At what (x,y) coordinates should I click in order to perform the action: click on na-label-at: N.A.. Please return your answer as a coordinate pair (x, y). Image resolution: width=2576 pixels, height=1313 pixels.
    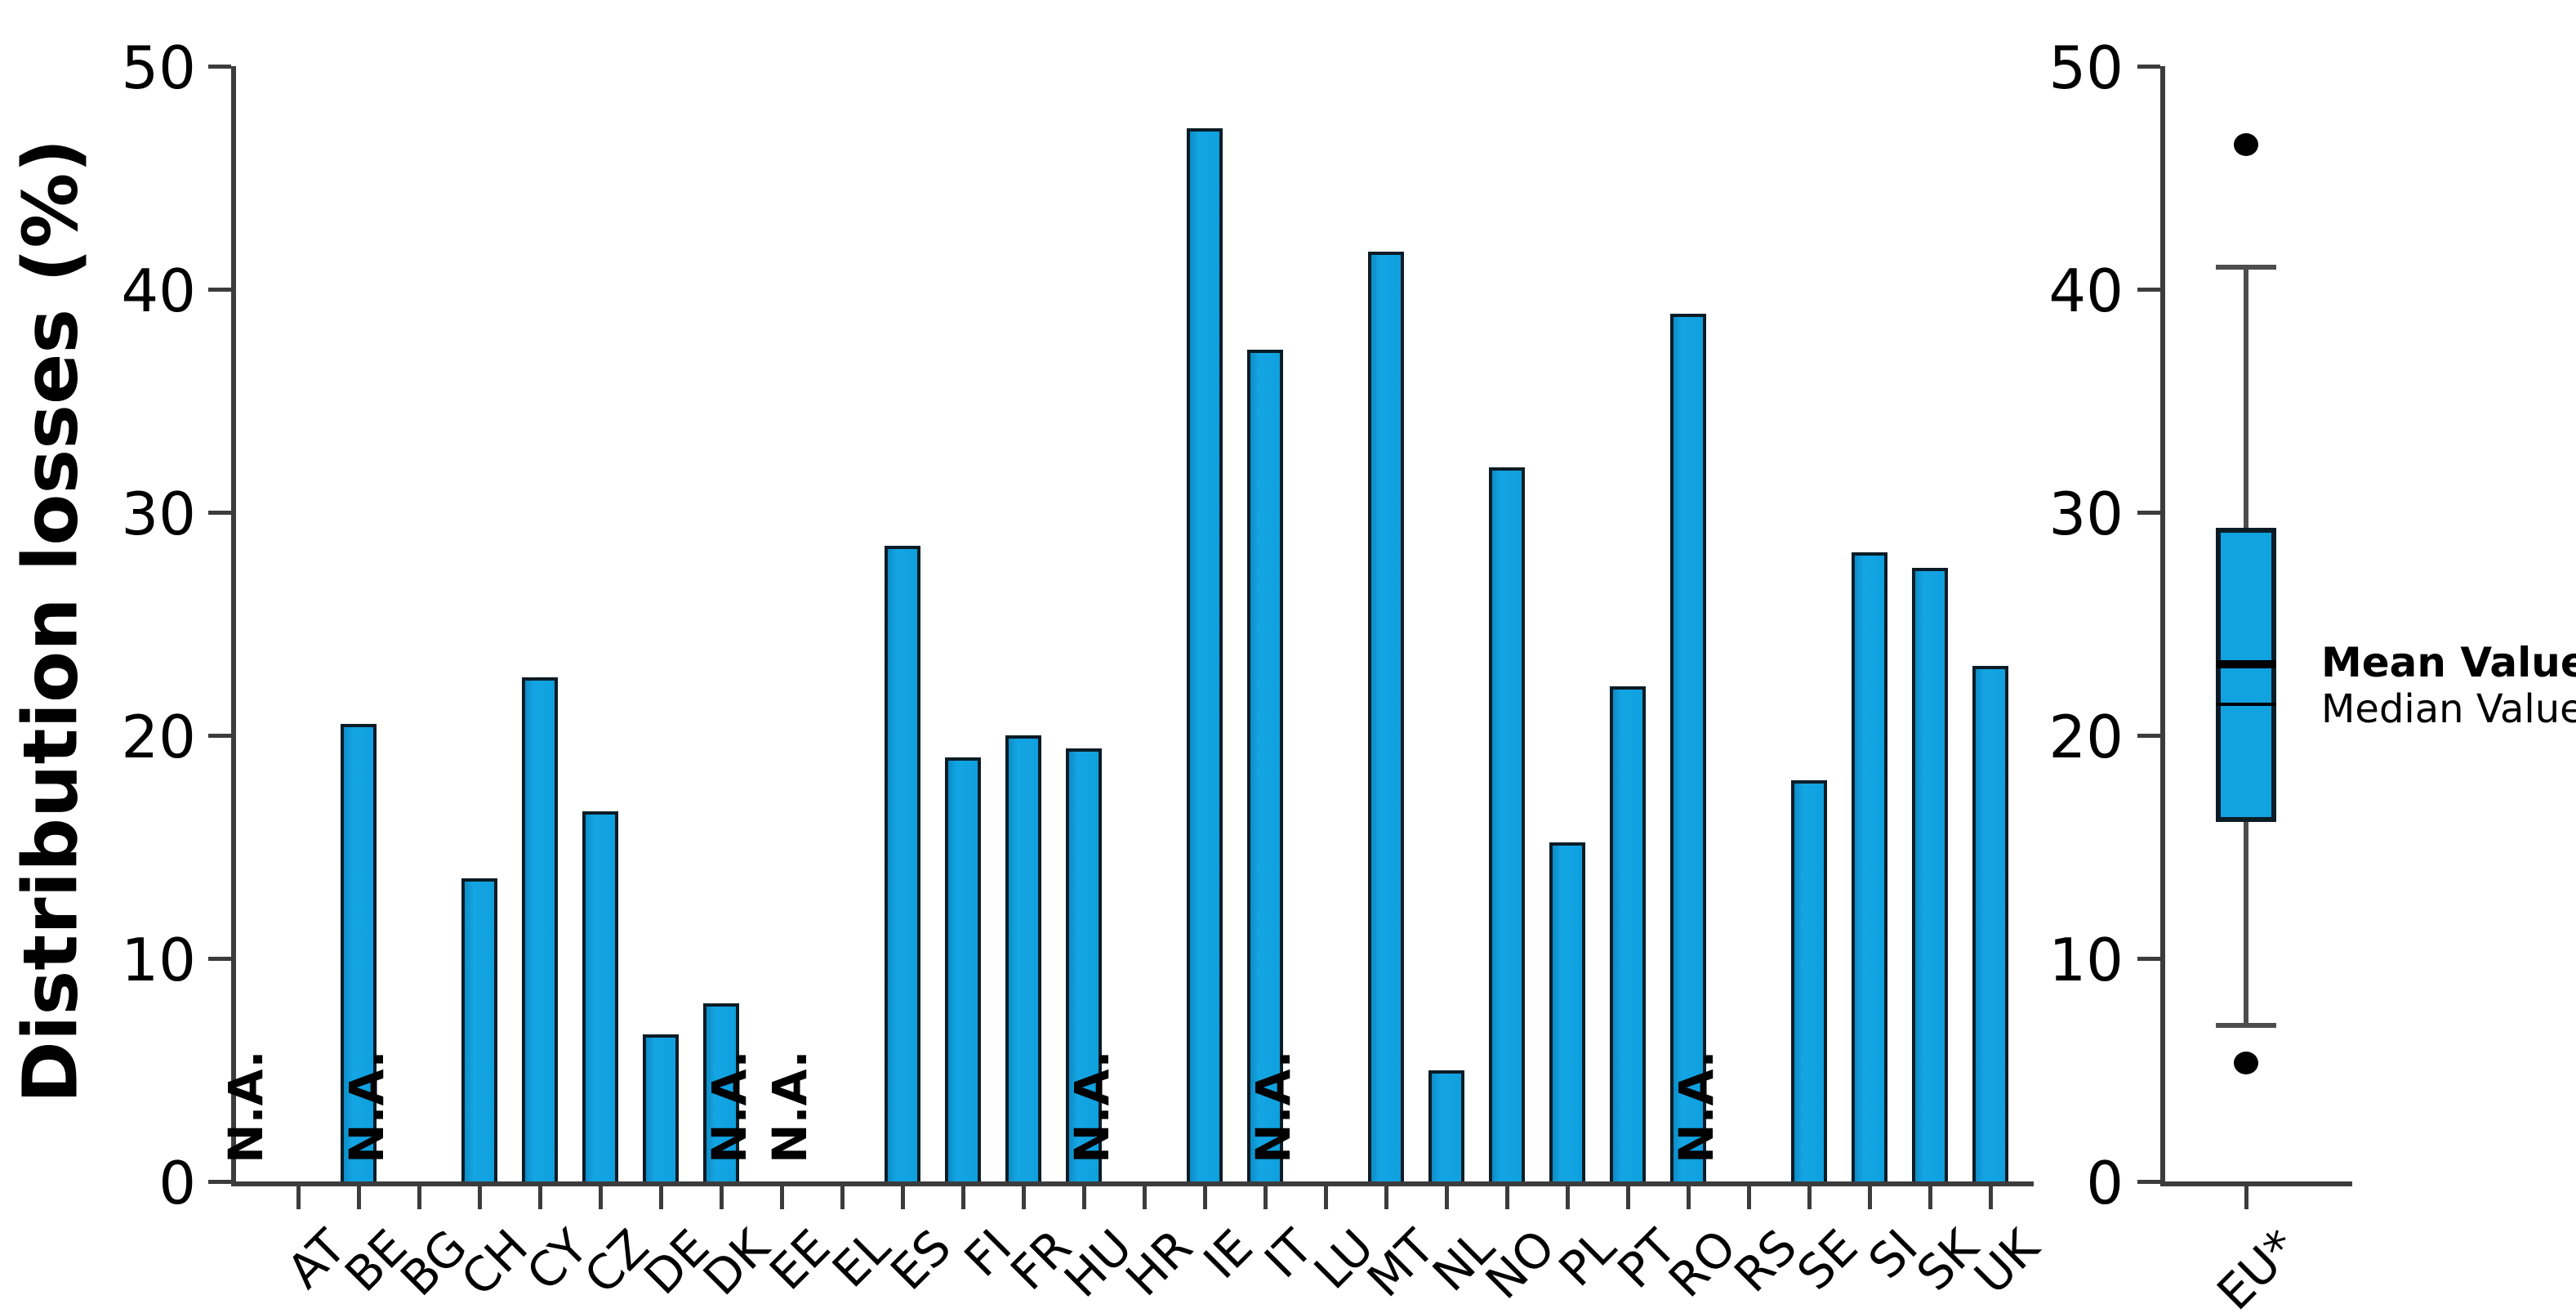
    Looking at the image, I should click on (246, 1106).